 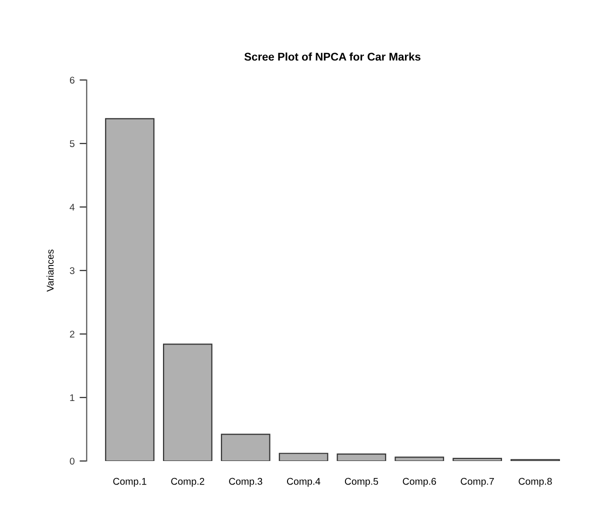 I want to click on x-tick-label: Comp.7, so click(x=477, y=482).